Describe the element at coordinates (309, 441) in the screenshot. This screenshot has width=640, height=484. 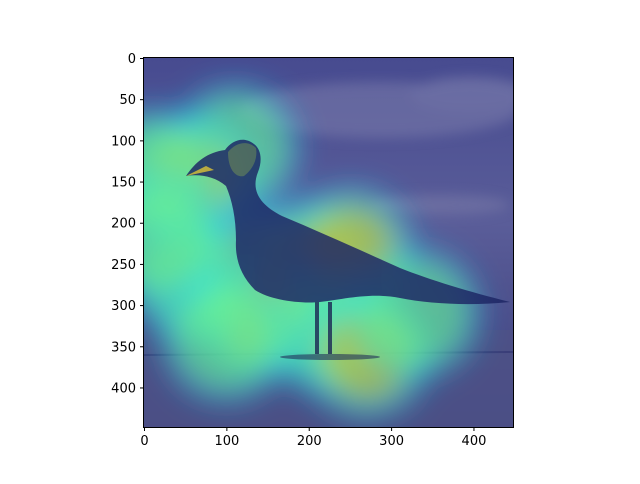
I see `x-tick-label: 200` at that location.